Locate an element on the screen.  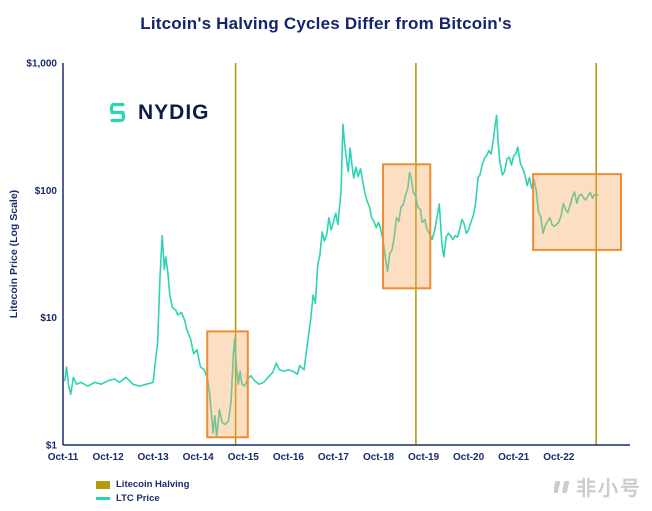
nydig-logo: NYDIG is located at coordinates (157, 112).